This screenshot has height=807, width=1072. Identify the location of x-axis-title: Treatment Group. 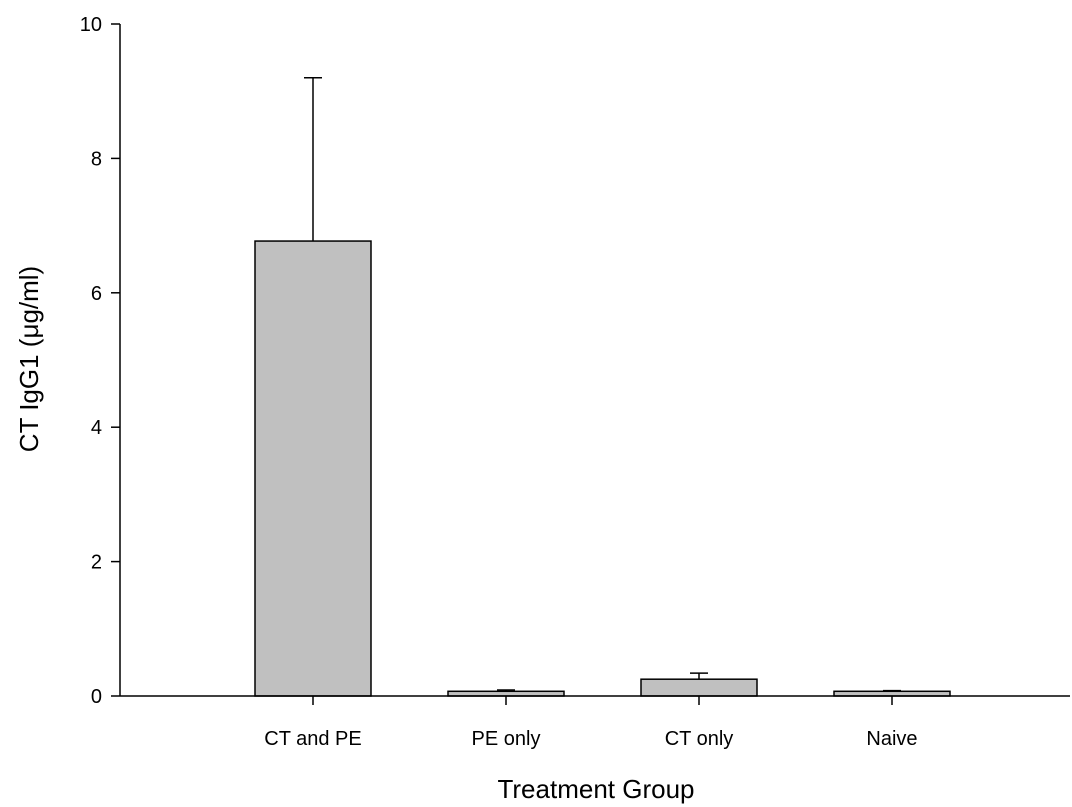
(595, 789).